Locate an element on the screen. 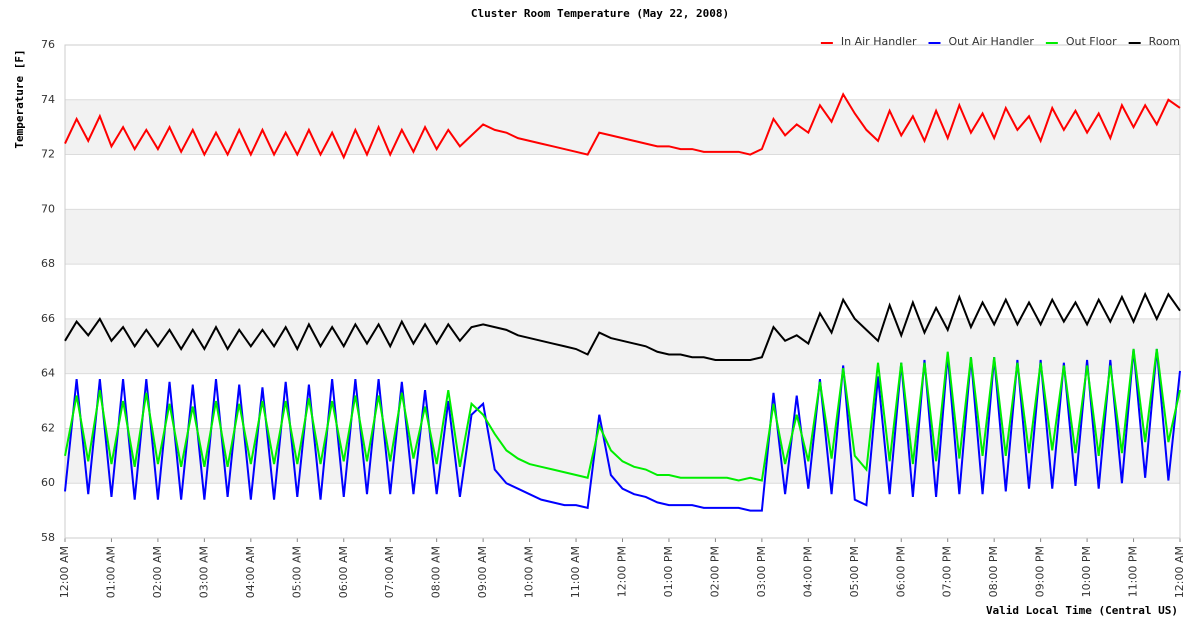  x-tick-label: 01:00 AM is located at coordinates (110, 572).